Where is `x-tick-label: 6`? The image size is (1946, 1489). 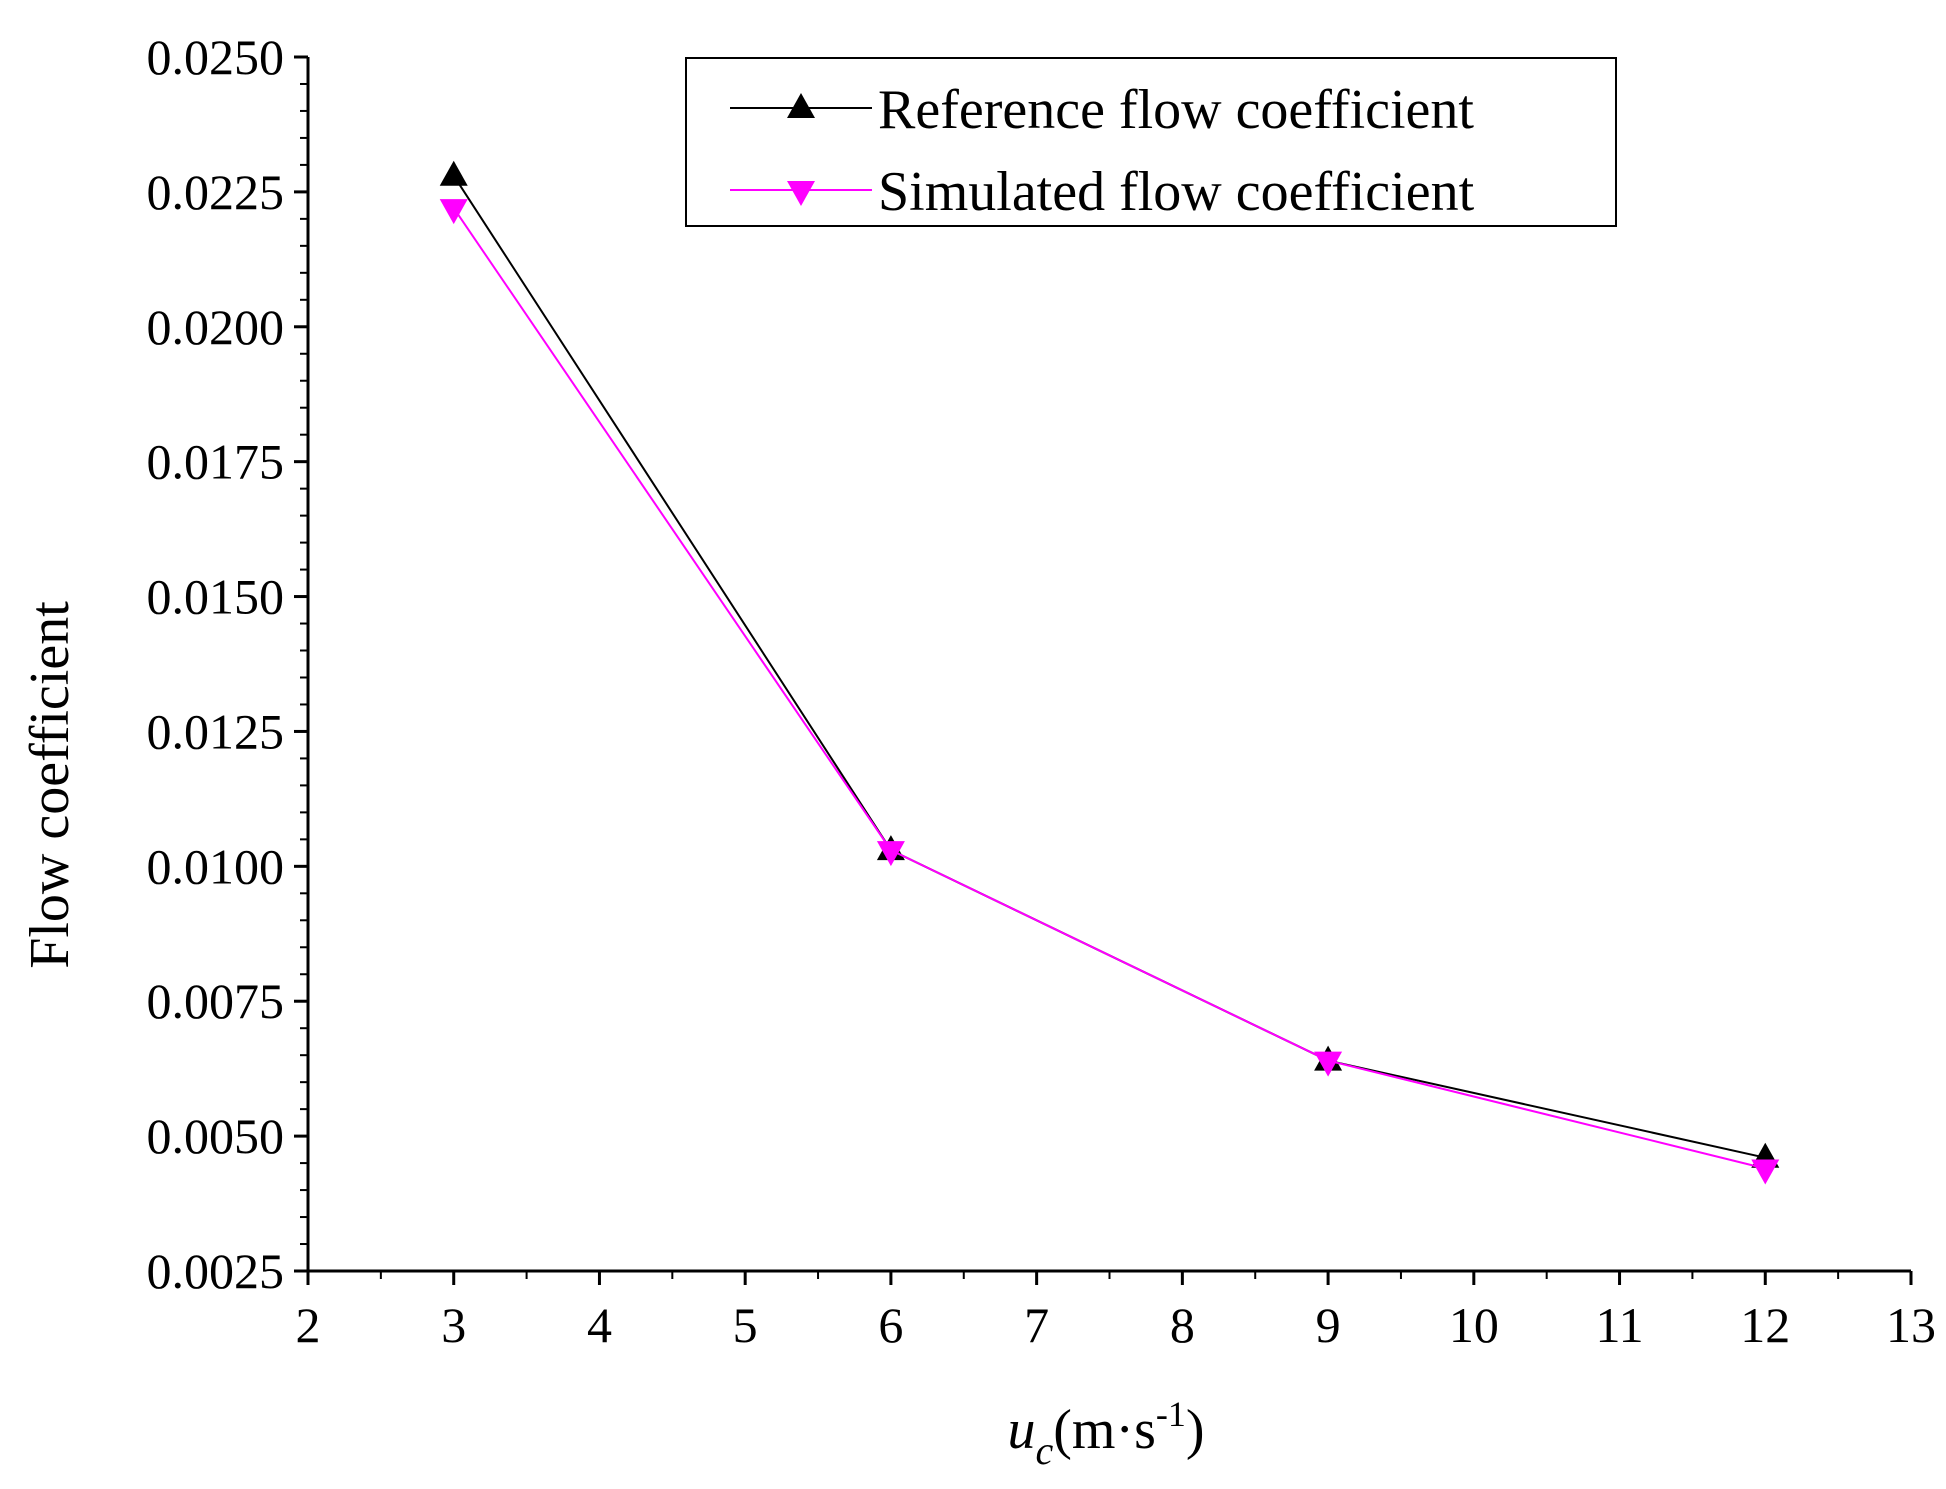 x-tick-label: 6 is located at coordinates (890, 1325).